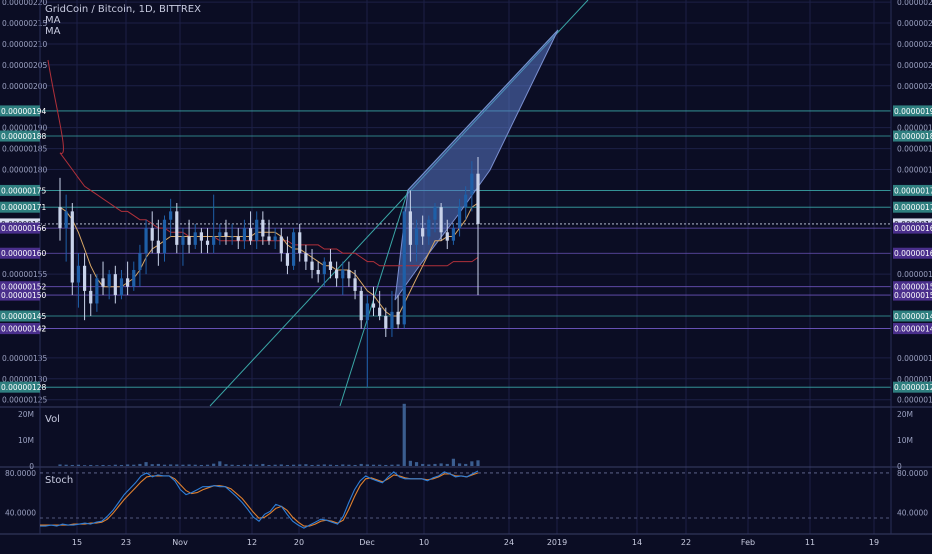 The width and height of the screenshot is (932, 554). I want to click on volume-label: Vol, so click(52, 419).